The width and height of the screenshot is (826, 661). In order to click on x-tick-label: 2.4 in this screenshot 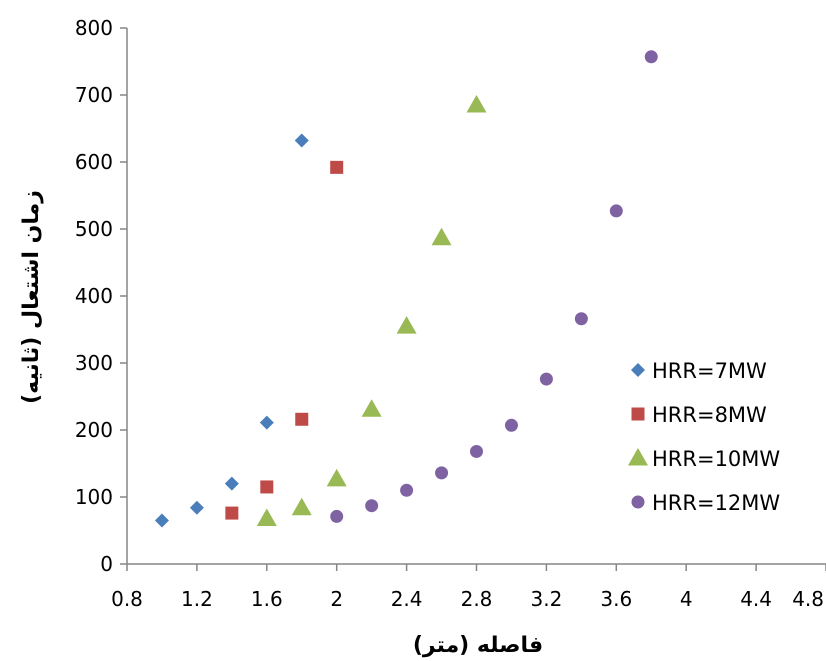, I will do `click(407, 599)`.